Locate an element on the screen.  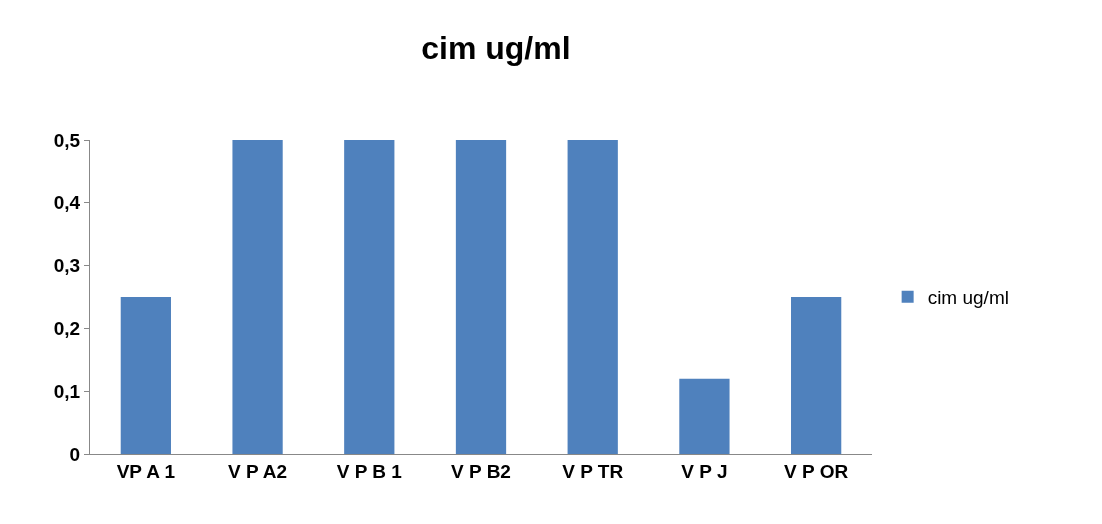
y-tick-label: 0,5 is located at coordinates (67, 140).